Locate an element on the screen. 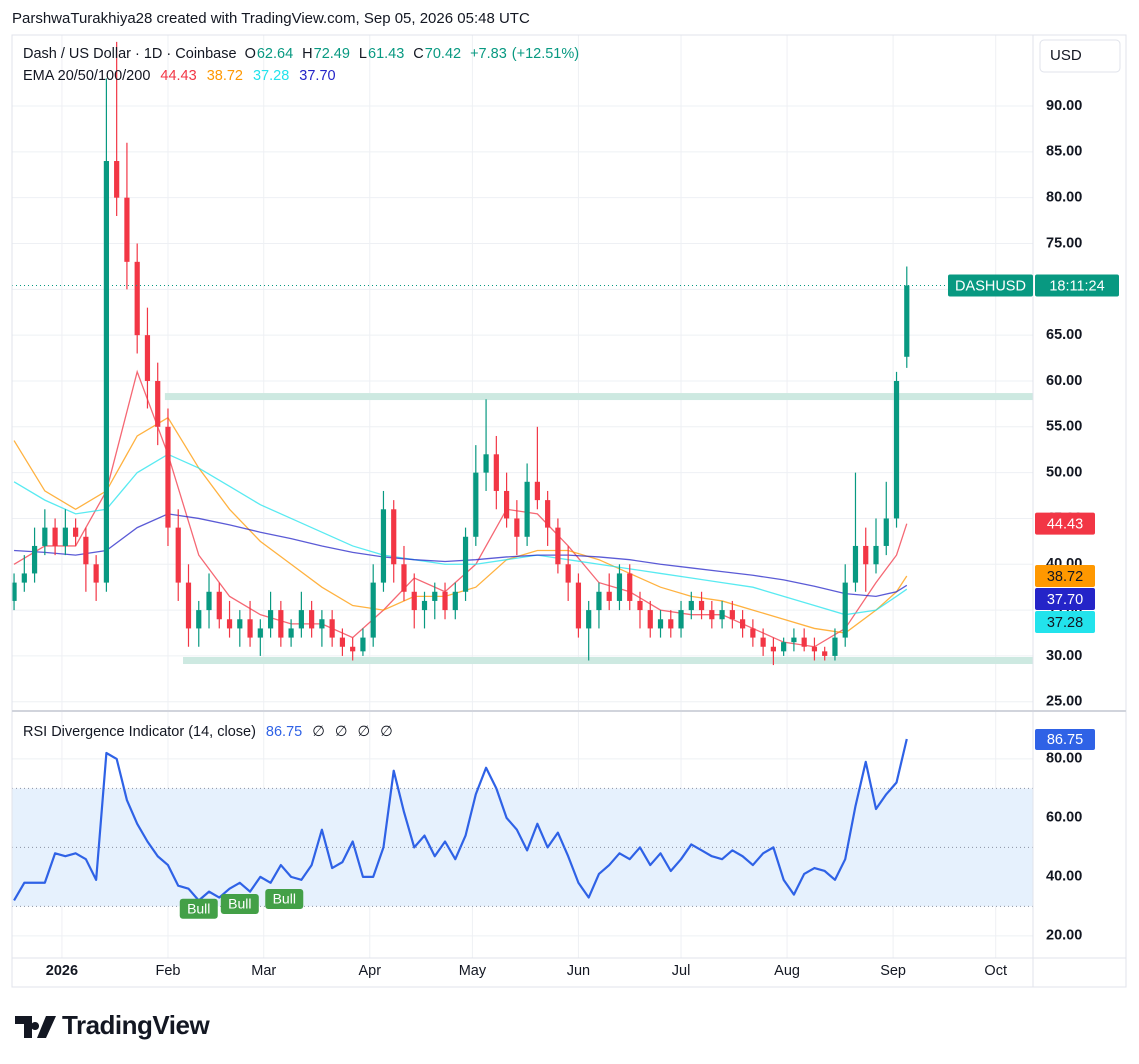  y-tick-label: 50.00 is located at coordinates (1064, 472).